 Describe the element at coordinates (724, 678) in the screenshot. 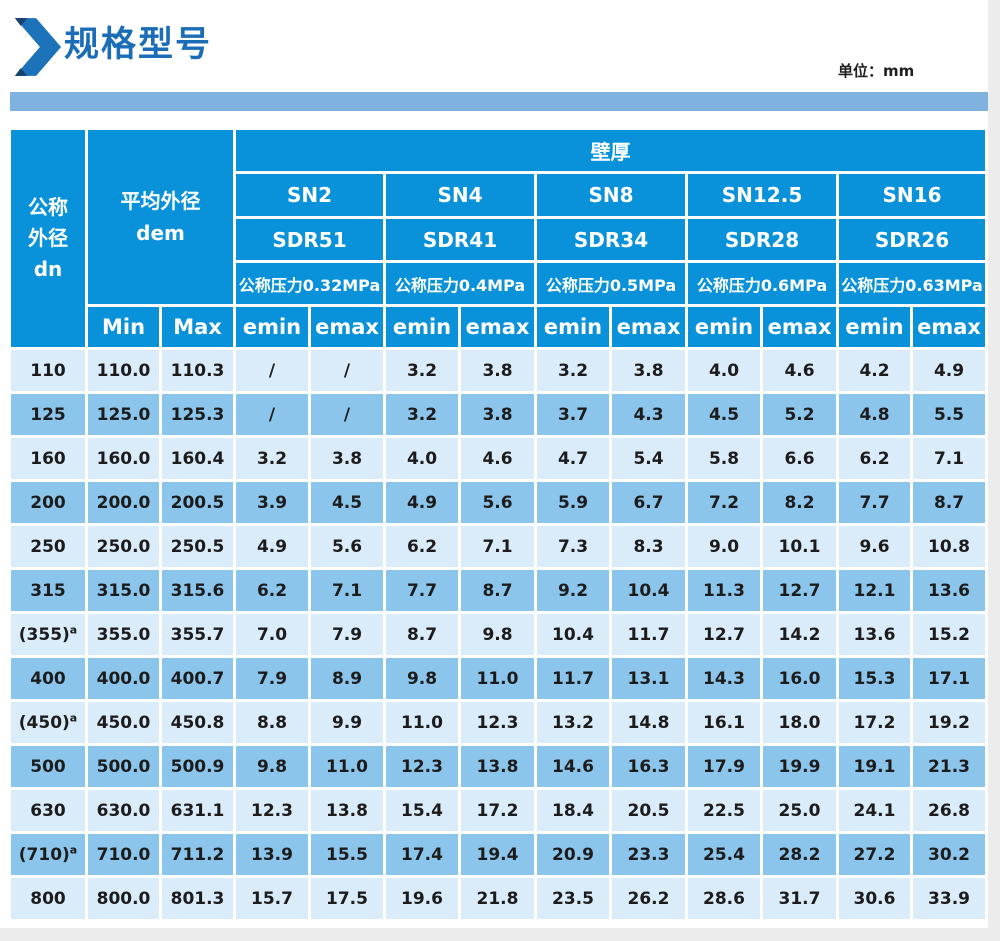

I see `value-cell: 14.3` at that location.